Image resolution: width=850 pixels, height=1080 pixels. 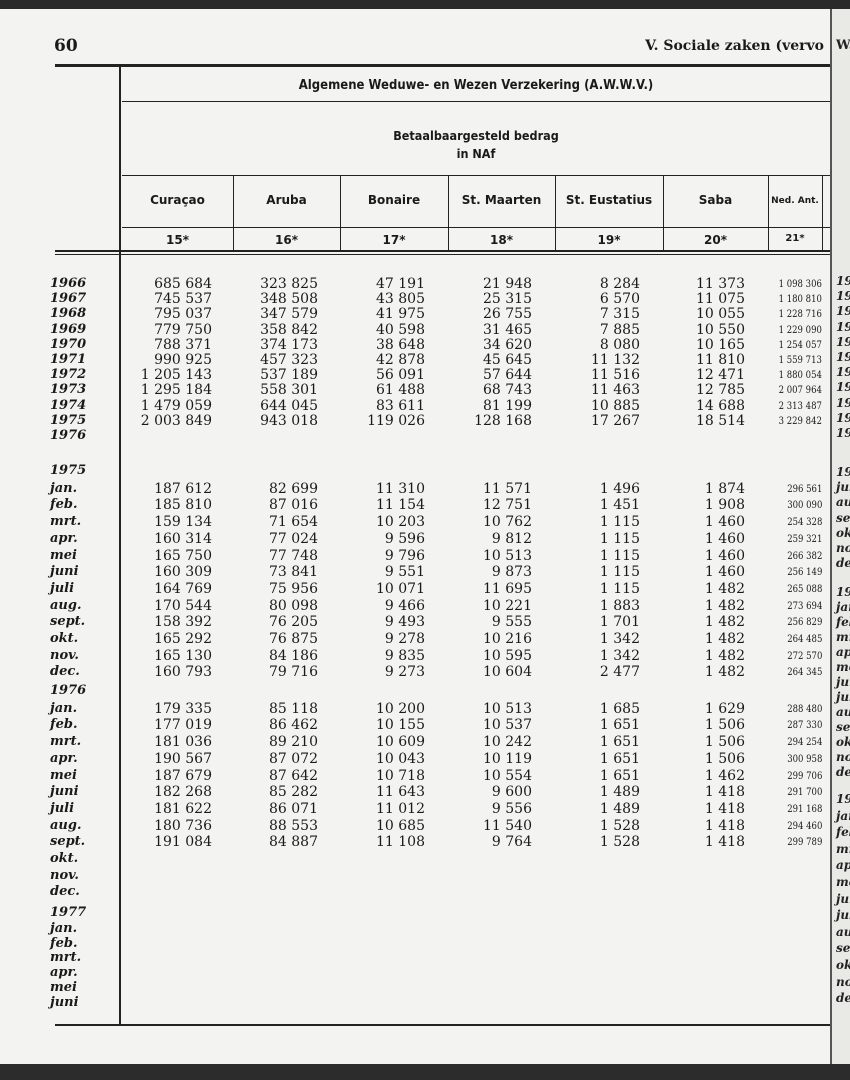 What do you see at coordinates (183, 572) in the screenshot?
I see `table-cell: 160 309` at bounding box center [183, 572].